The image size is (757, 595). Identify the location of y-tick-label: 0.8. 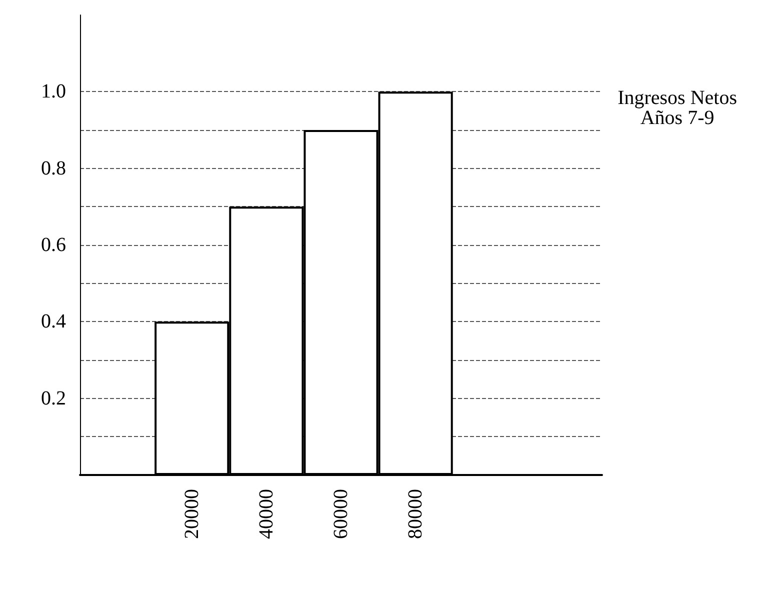
(53, 168).